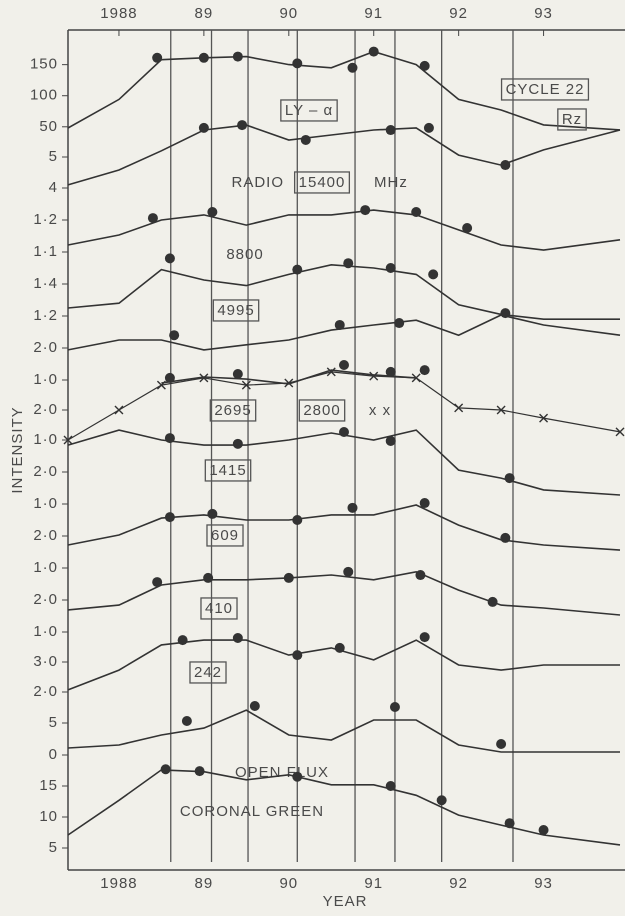 The image size is (625, 916). What do you see at coordinates (380, 410) in the screenshot?
I see `marker-label: x x` at bounding box center [380, 410].